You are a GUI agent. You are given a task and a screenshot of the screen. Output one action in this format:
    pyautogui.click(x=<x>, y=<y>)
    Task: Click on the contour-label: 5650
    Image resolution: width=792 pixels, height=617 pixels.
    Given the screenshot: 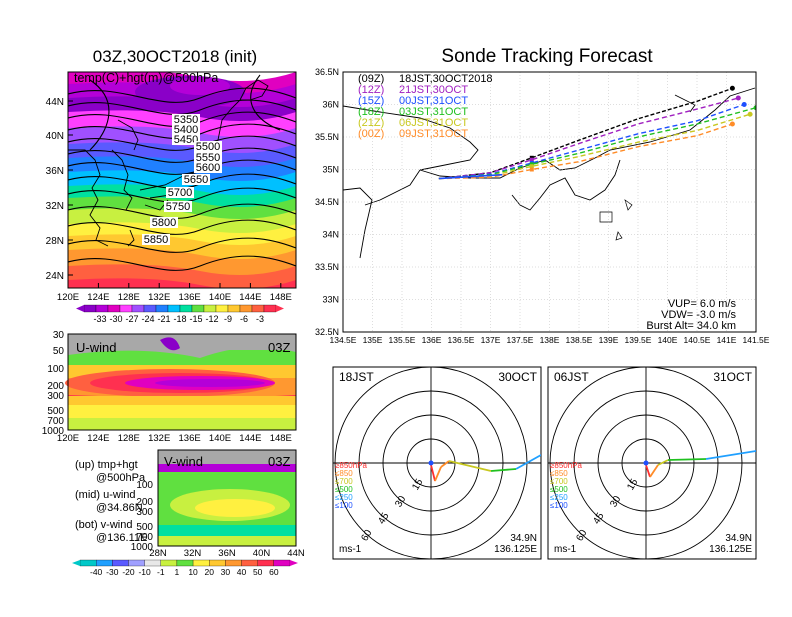 What is the action you would take?
    pyautogui.click(x=196, y=180)
    